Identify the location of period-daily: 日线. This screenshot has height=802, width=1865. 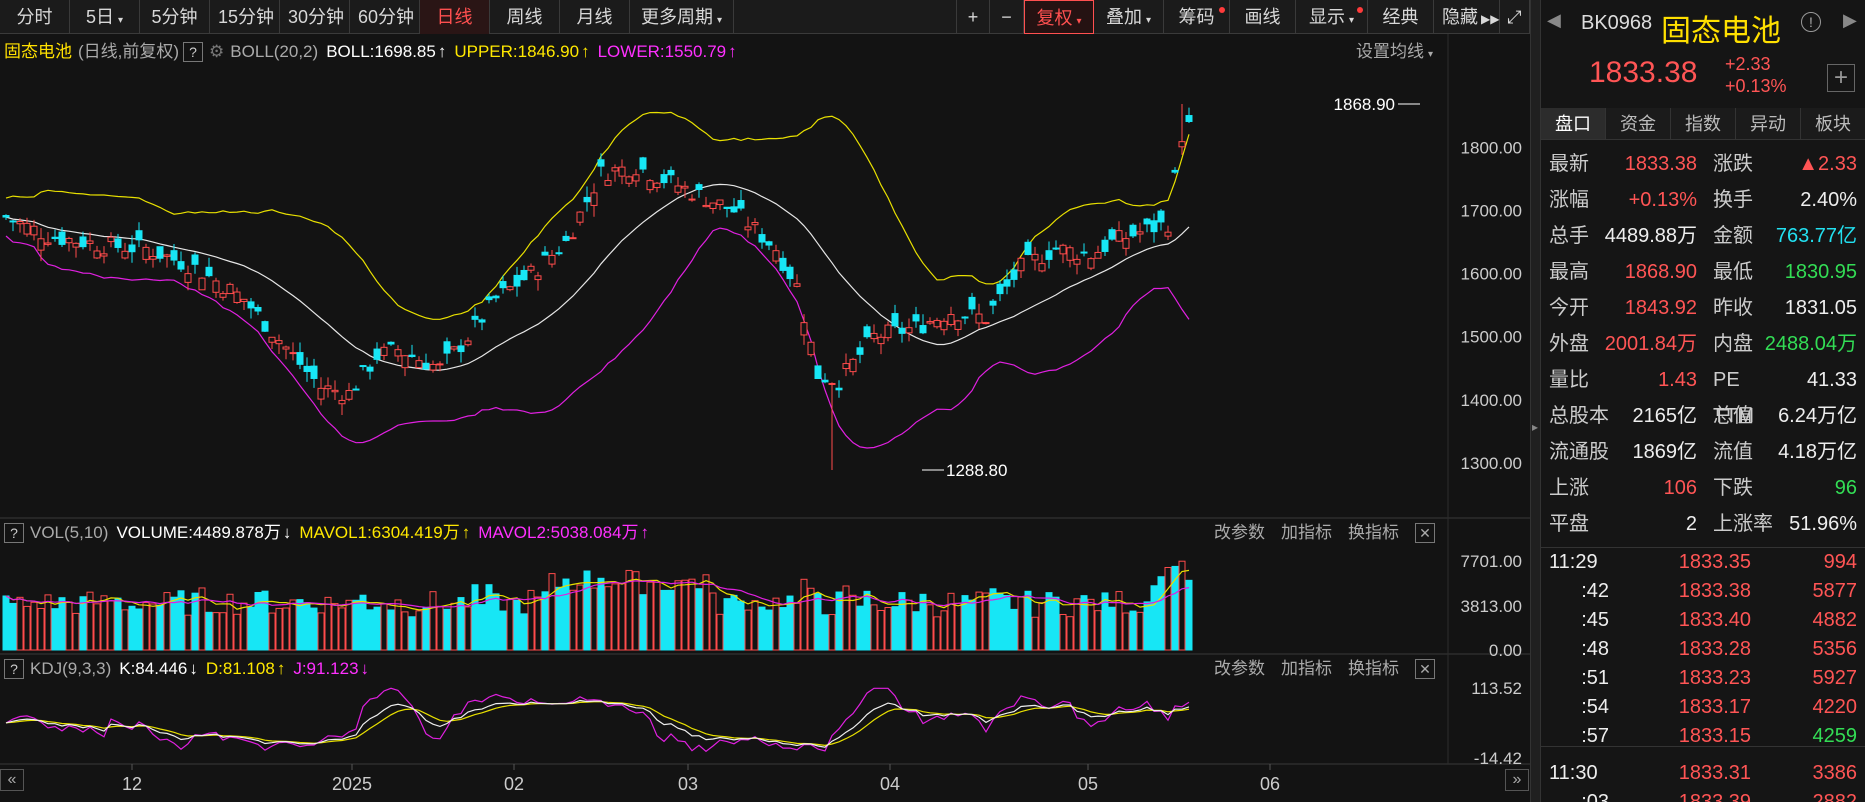
(455, 17).